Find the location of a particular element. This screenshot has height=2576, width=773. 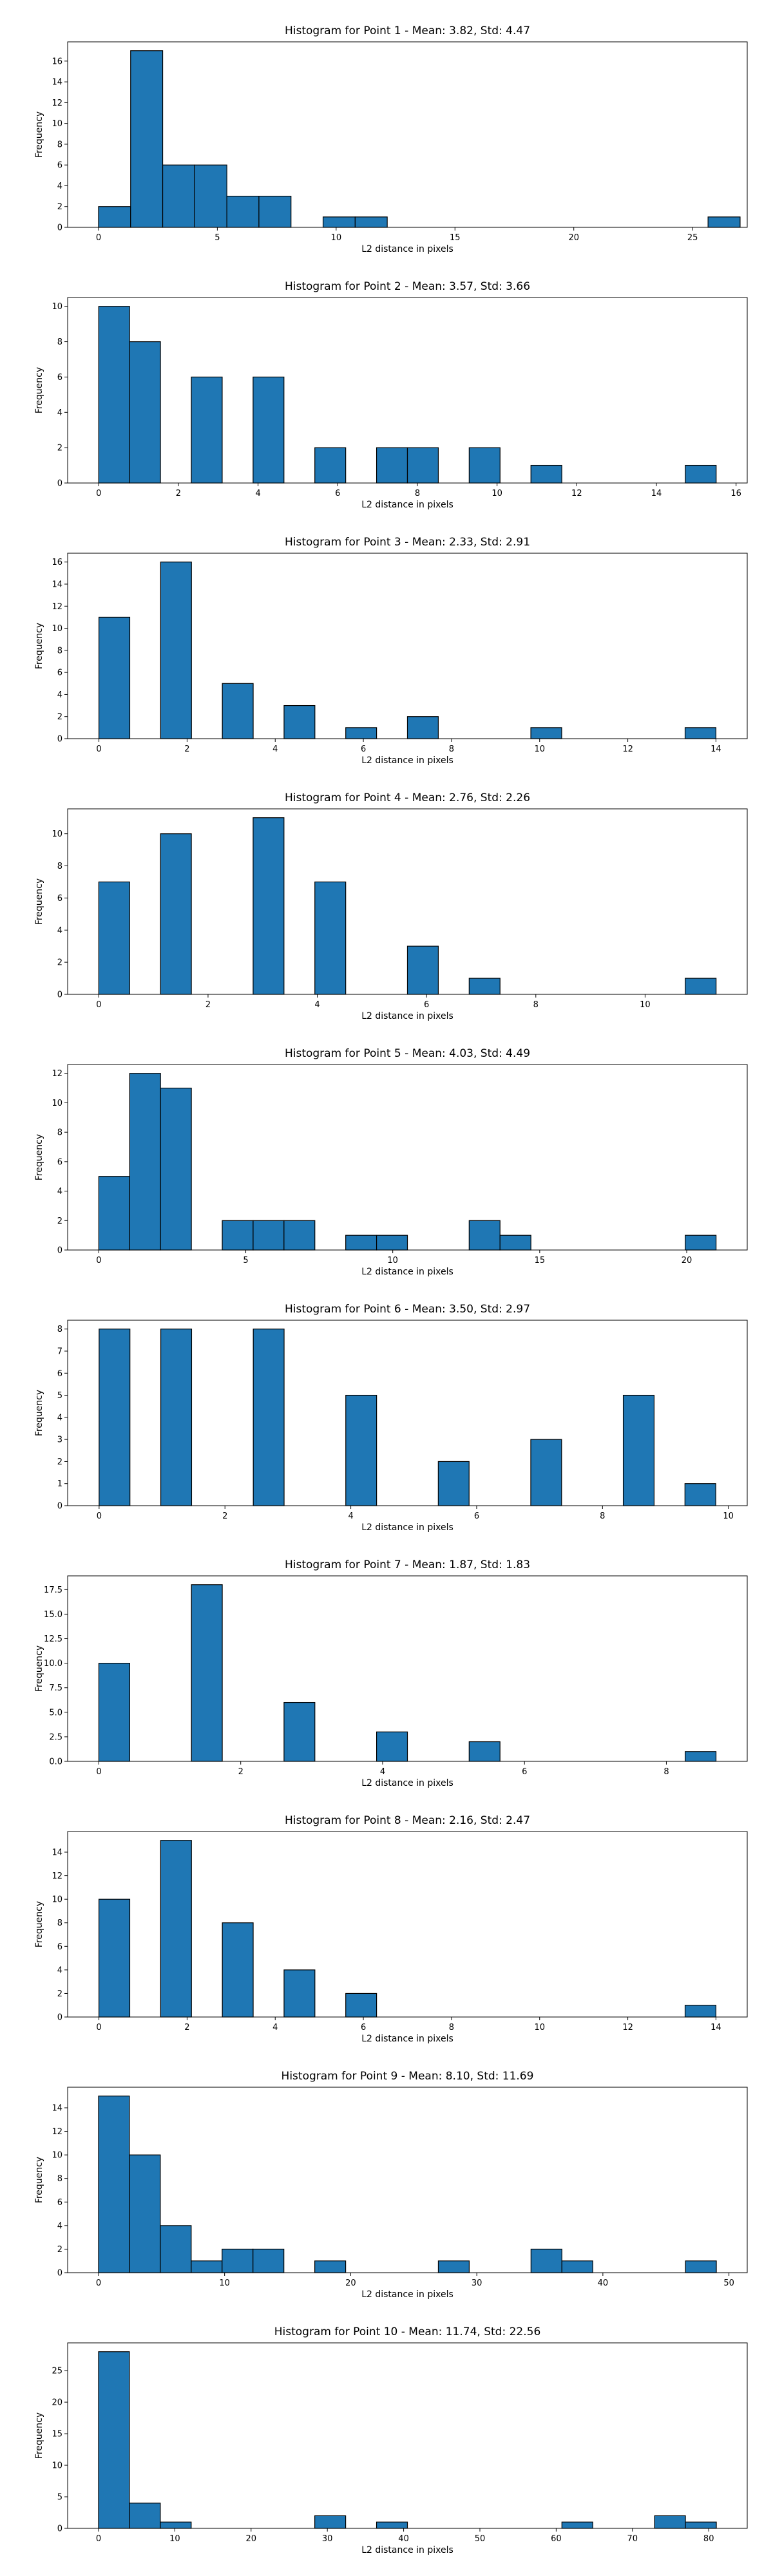

y-tick-label: 0 is located at coordinates (59, 740).